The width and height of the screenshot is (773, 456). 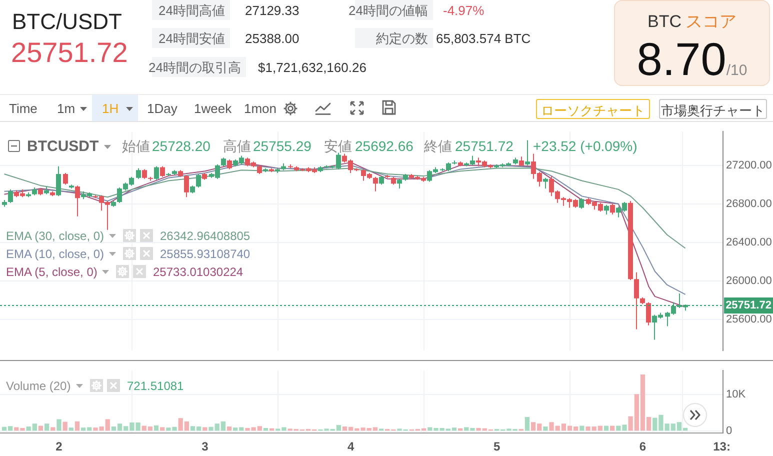 I want to click on text: BTC/USDT, so click(x=67, y=21).